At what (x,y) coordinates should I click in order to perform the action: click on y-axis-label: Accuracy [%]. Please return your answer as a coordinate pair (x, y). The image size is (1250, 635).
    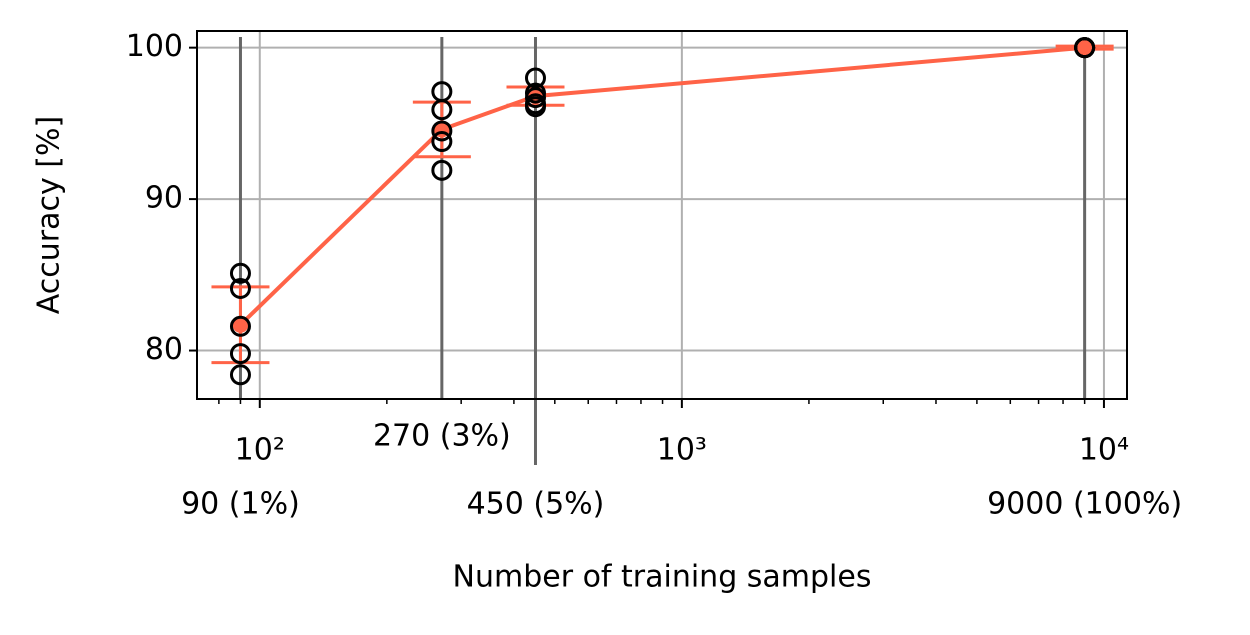
    Looking at the image, I should click on (49, 215).